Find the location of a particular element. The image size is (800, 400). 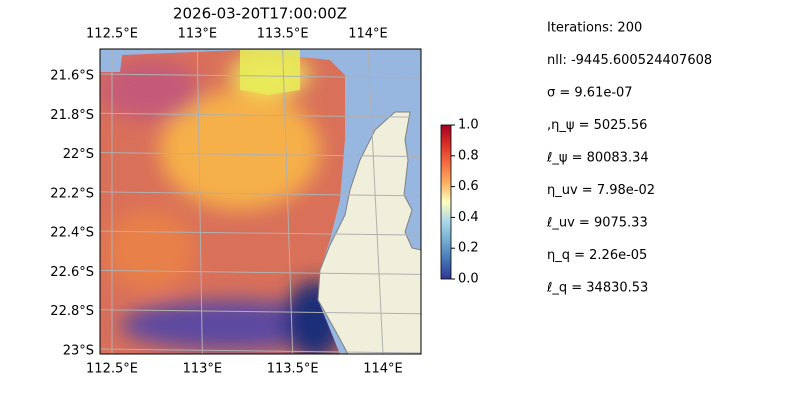

lat-tick-label: 21.8°S is located at coordinates (72, 115).